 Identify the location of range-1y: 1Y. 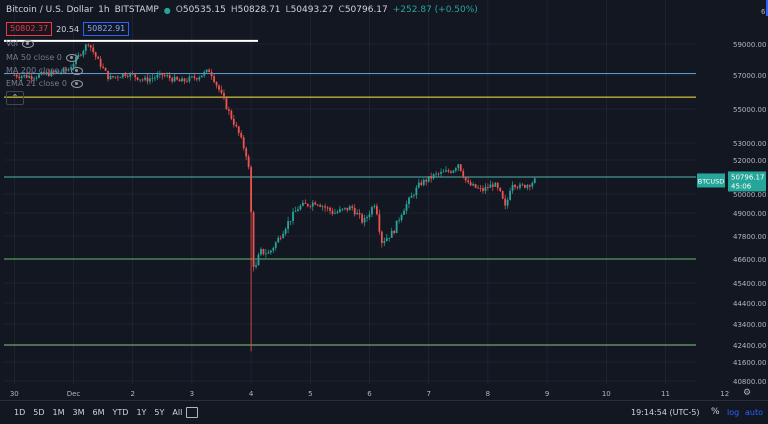
(141, 412).